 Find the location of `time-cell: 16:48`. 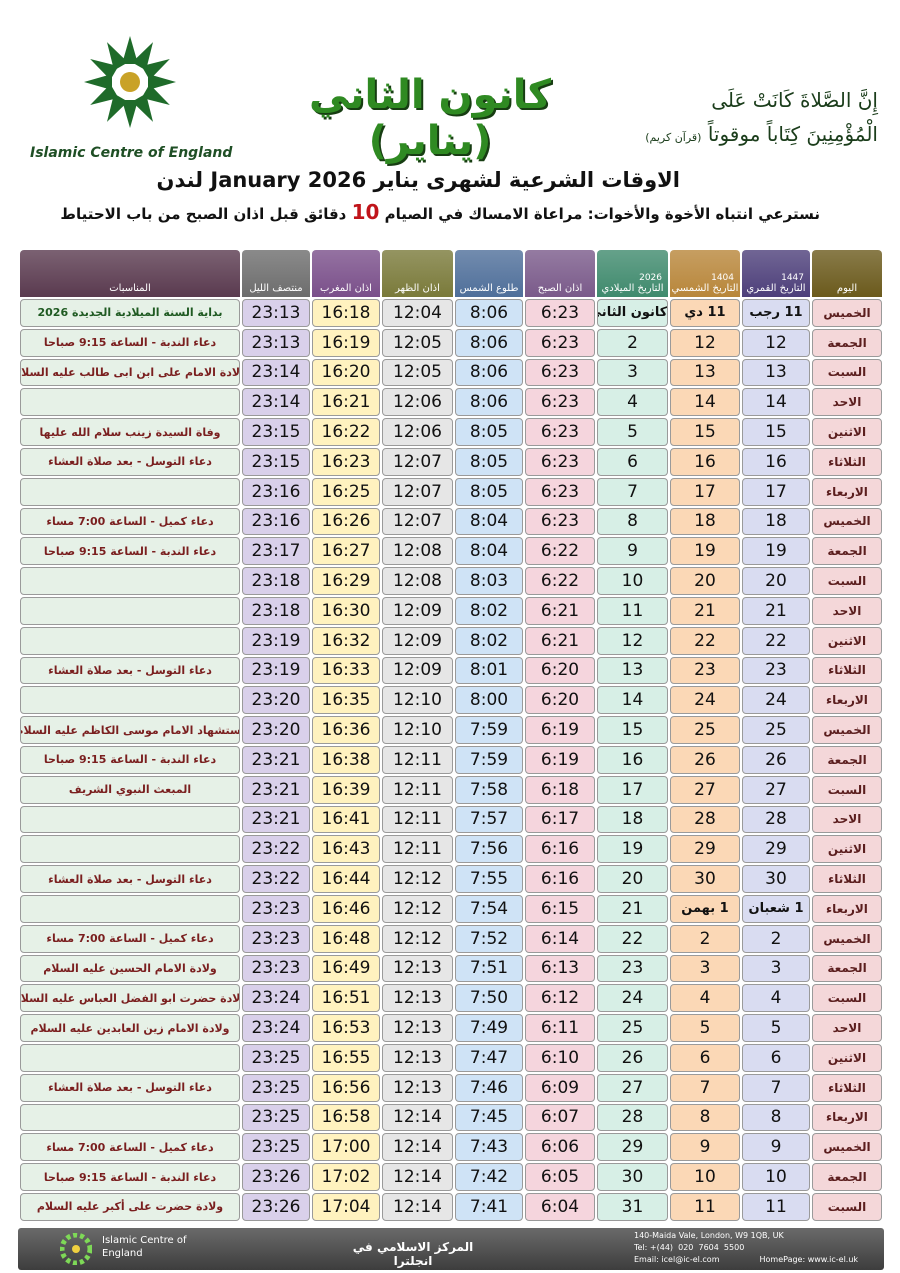

time-cell: 16:48 is located at coordinates (346, 938).